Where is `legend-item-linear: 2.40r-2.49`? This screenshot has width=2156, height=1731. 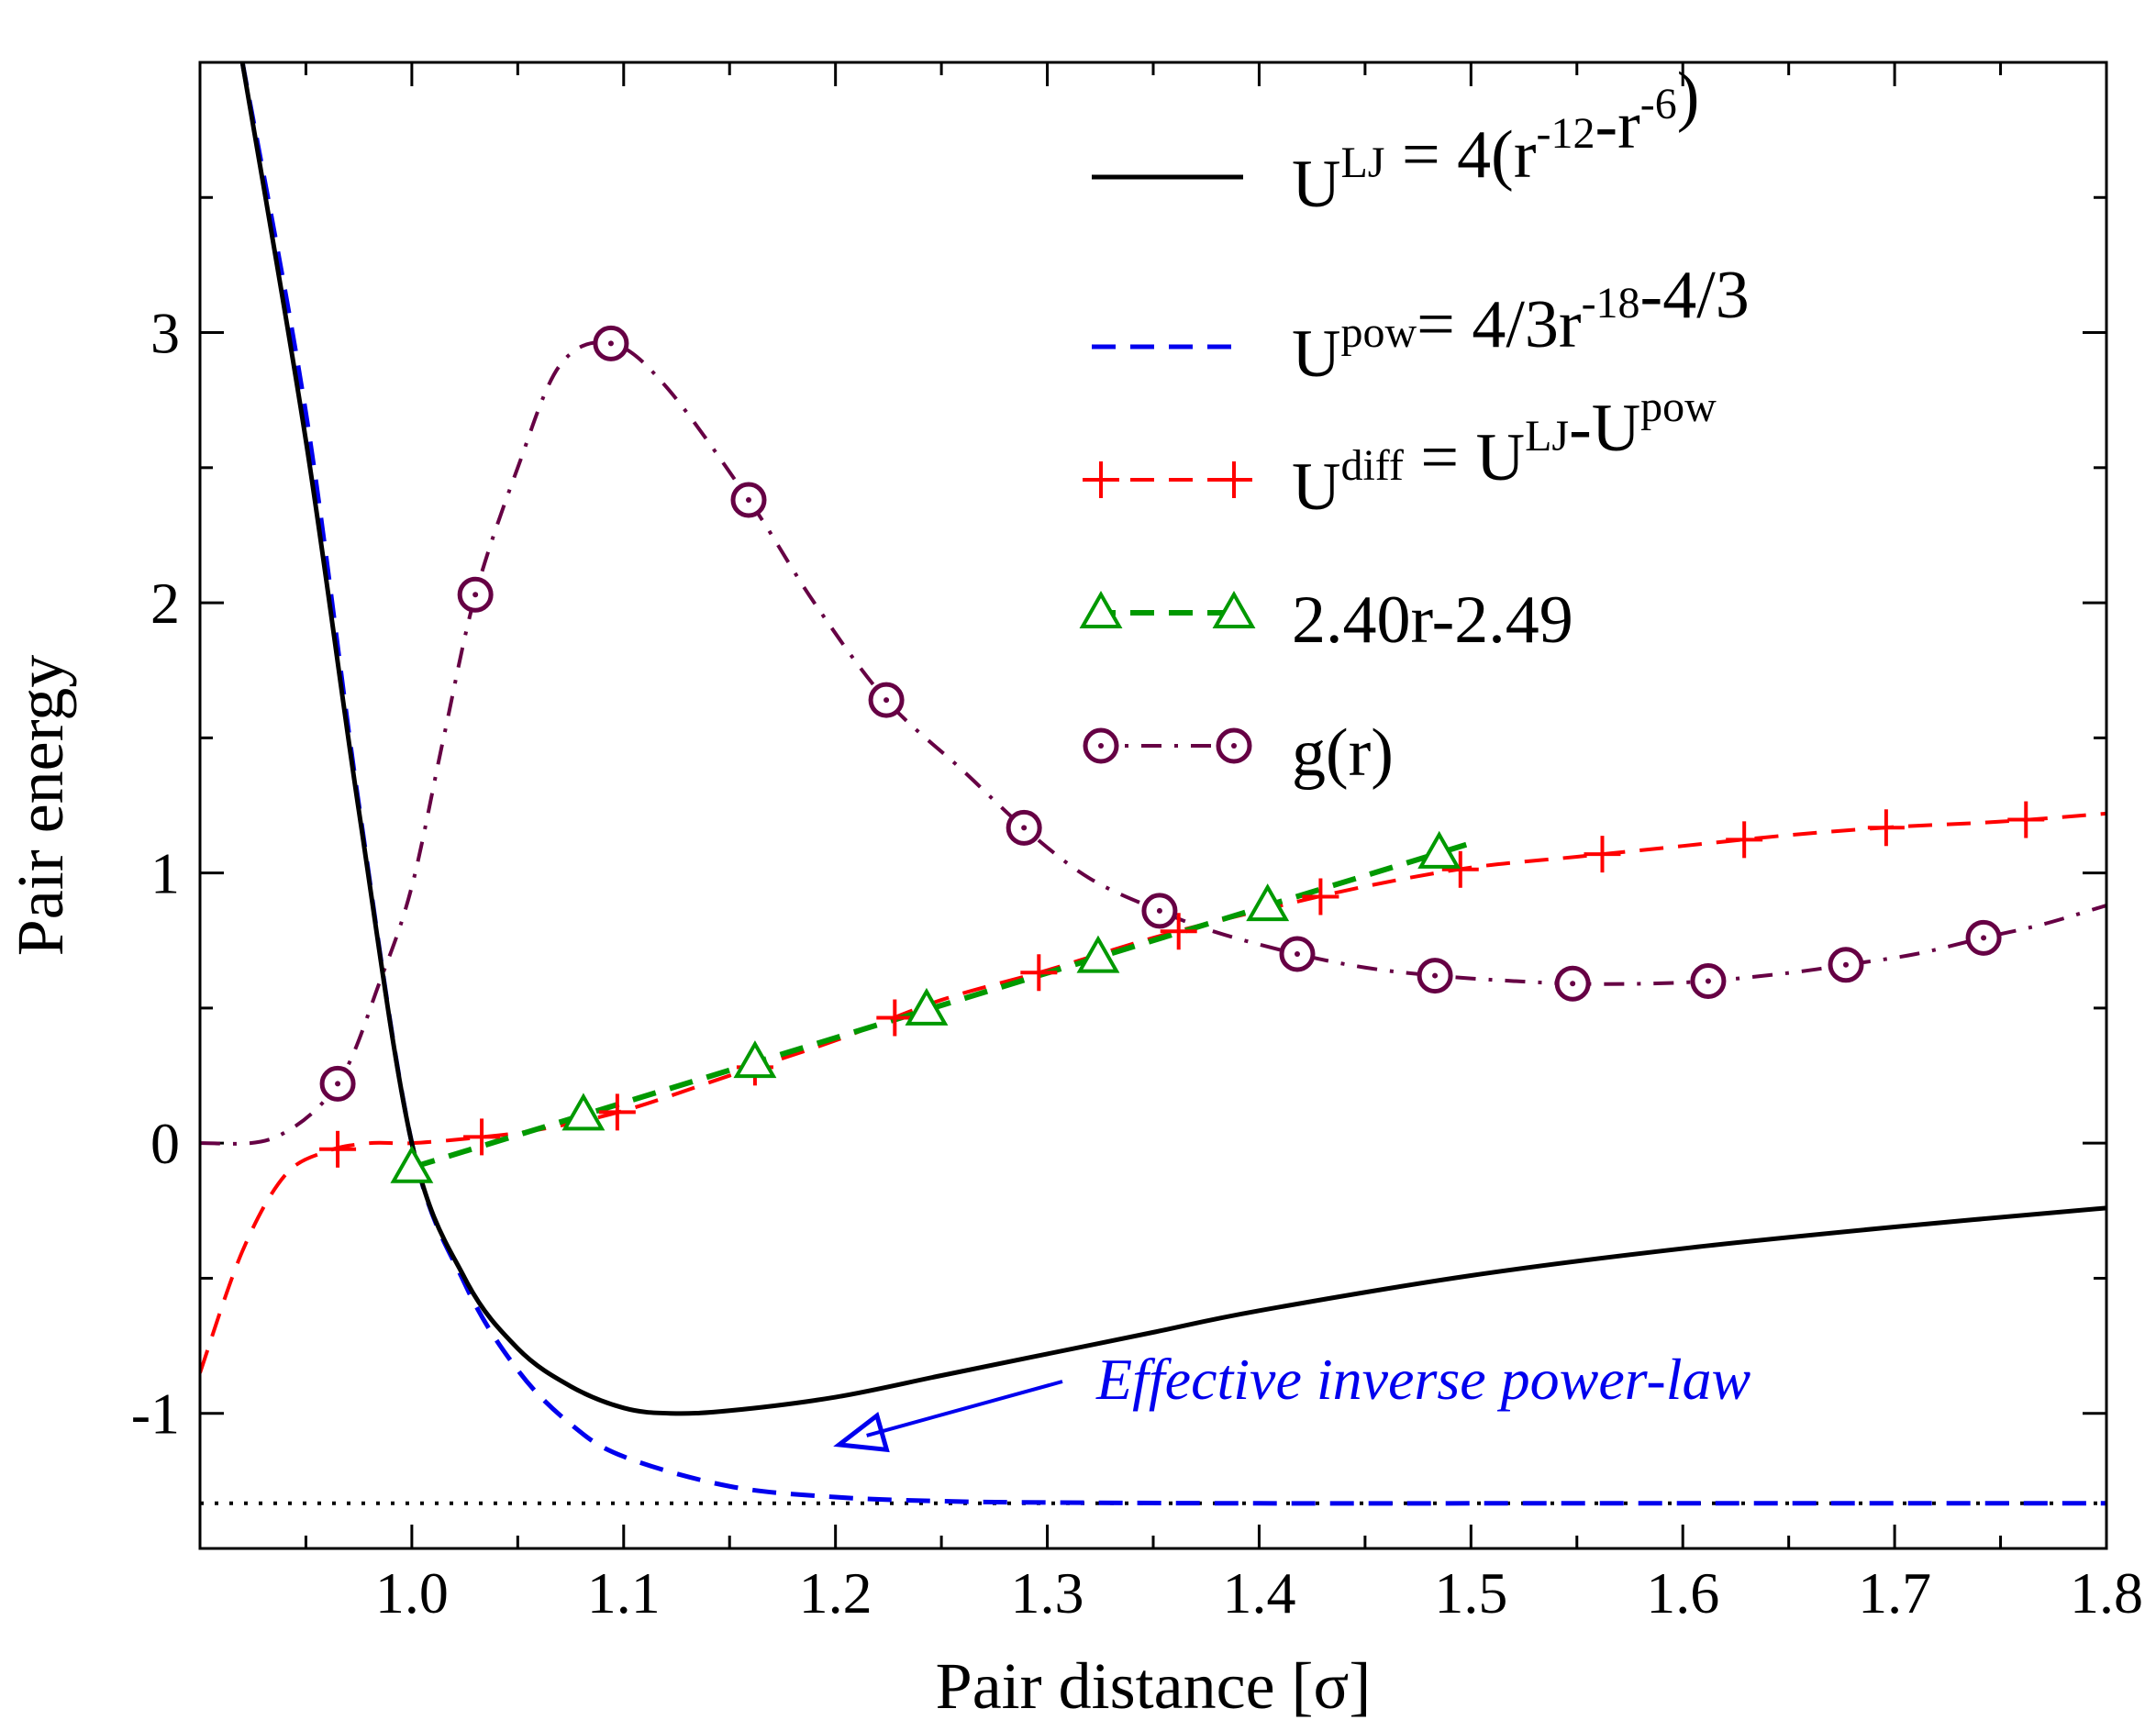
legend-item-linear: 2.40r-2.49 is located at coordinates (1326, 620).